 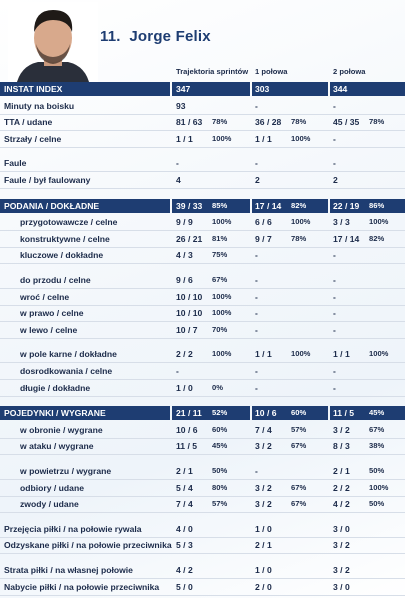 I want to click on cell-percent: 45%, so click(x=220, y=446).